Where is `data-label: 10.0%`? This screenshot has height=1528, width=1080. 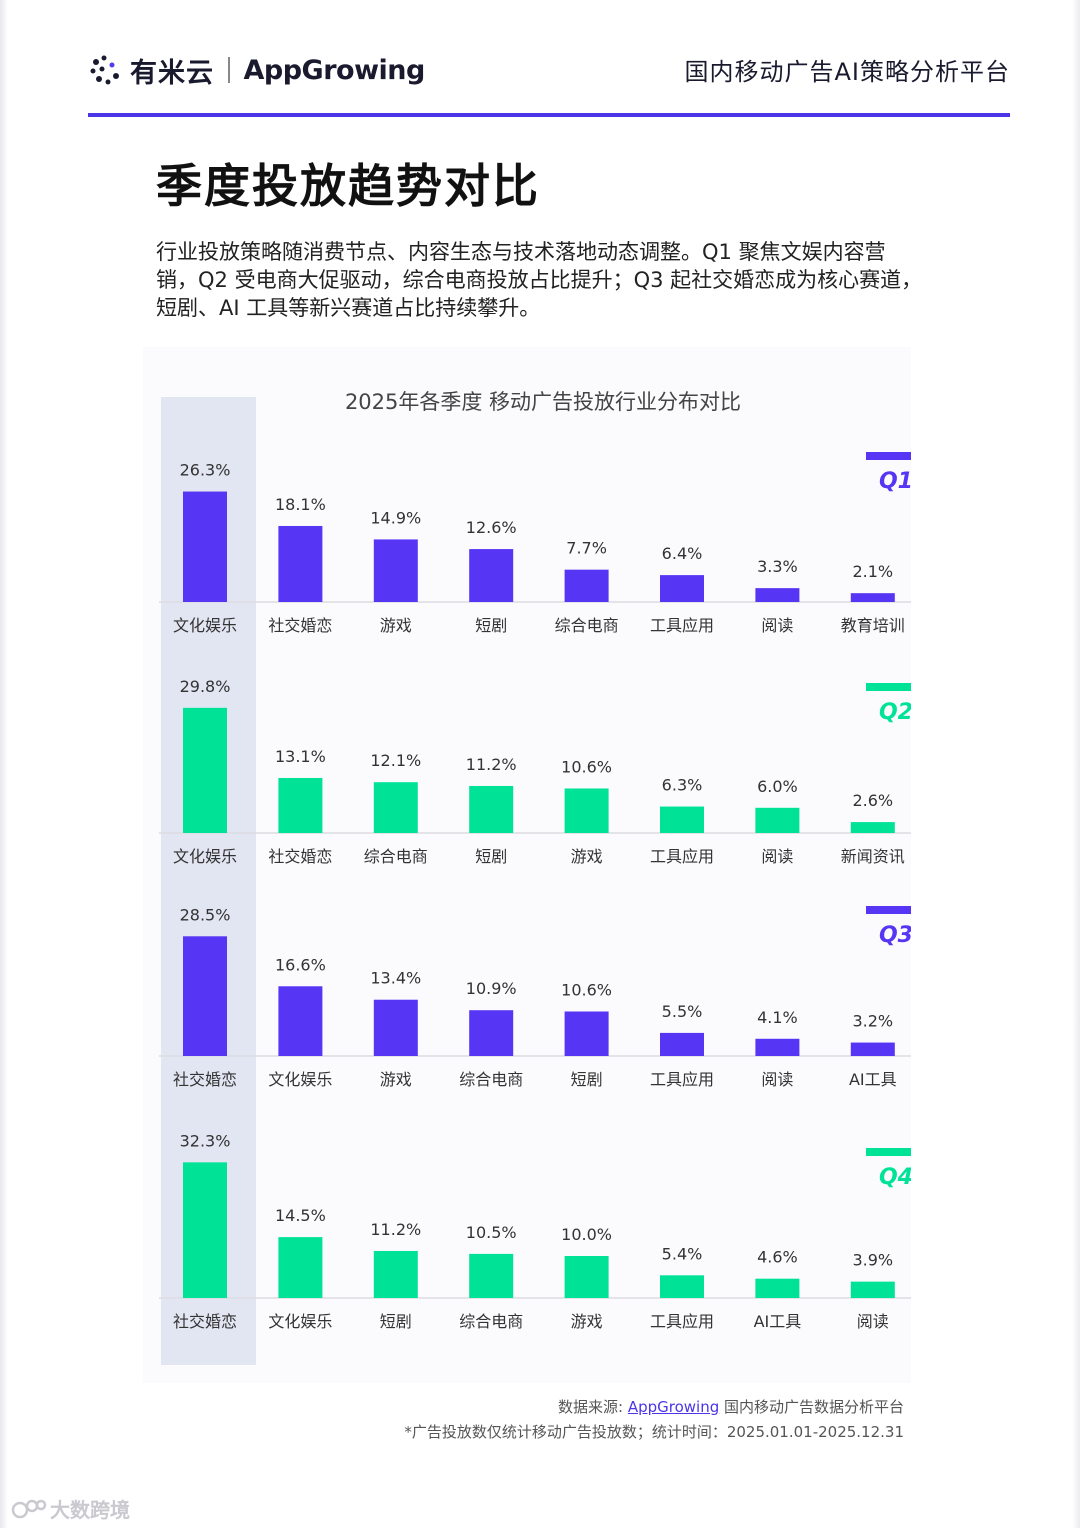 data-label: 10.0% is located at coordinates (586, 1234).